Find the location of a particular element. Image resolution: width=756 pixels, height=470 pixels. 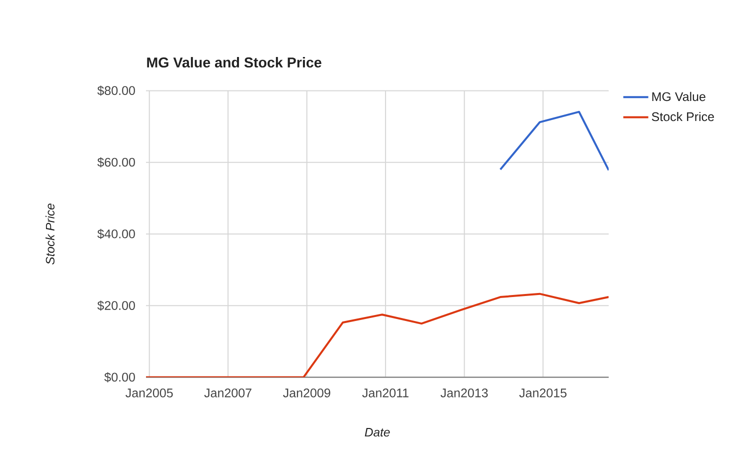

y-axis-title: Stock Price is located at coordinates (50, 234).